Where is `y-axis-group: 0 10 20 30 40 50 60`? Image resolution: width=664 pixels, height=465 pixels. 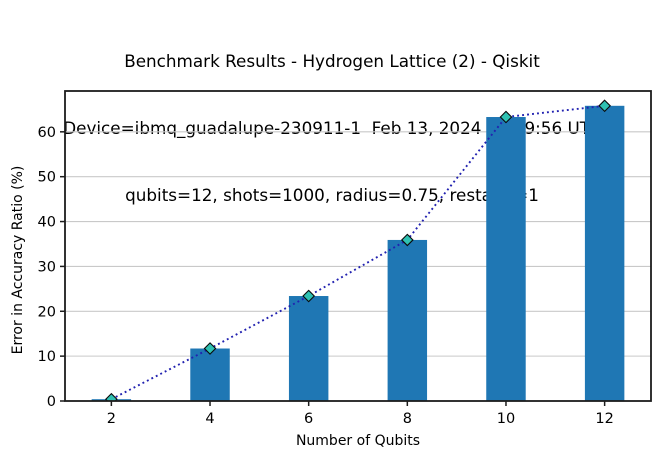 y-axis-group: 0 10 20 30 40 50 60 is located at coordinates (51, 267).